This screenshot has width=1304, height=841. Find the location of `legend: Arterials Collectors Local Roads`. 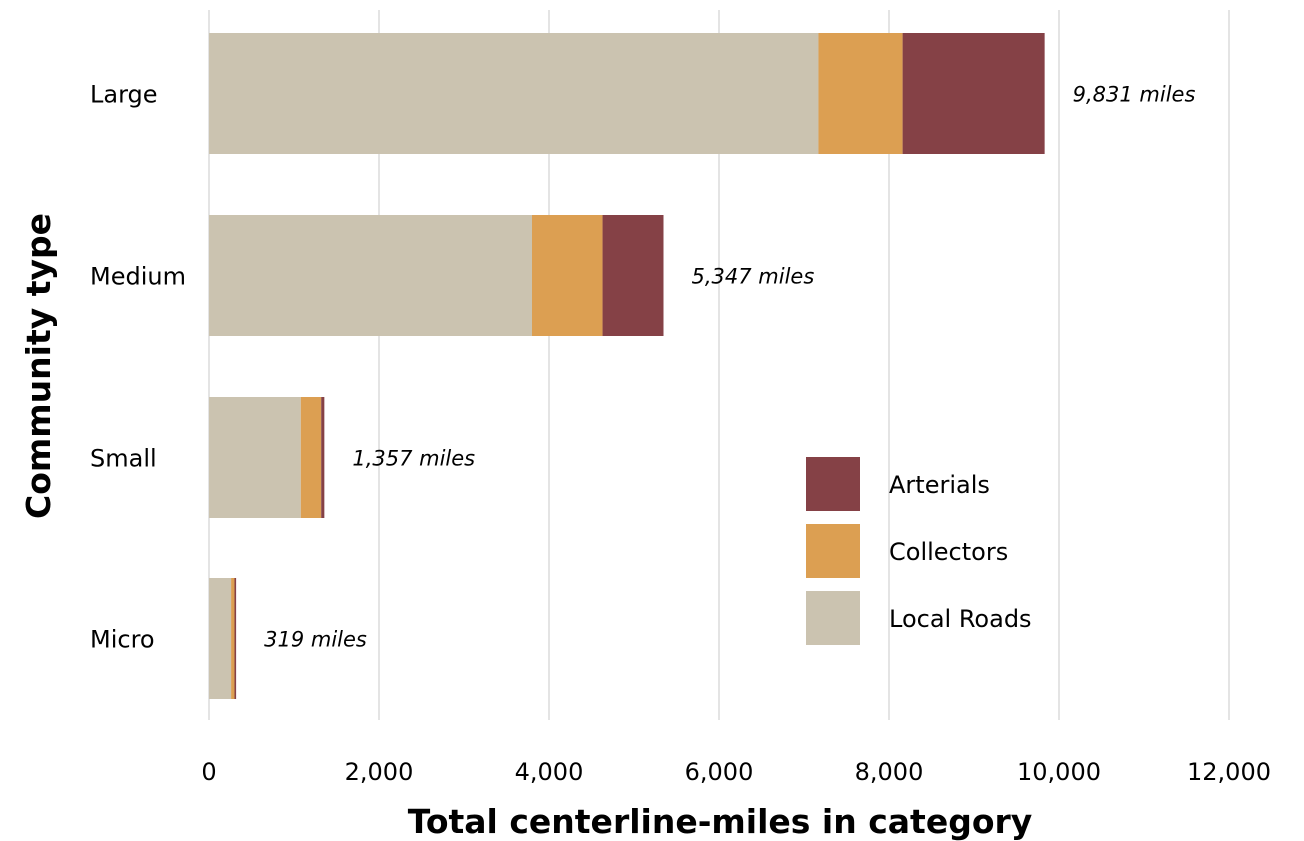

legend: Arterials Collectors Local Roads is located at coordinates (919, 551).